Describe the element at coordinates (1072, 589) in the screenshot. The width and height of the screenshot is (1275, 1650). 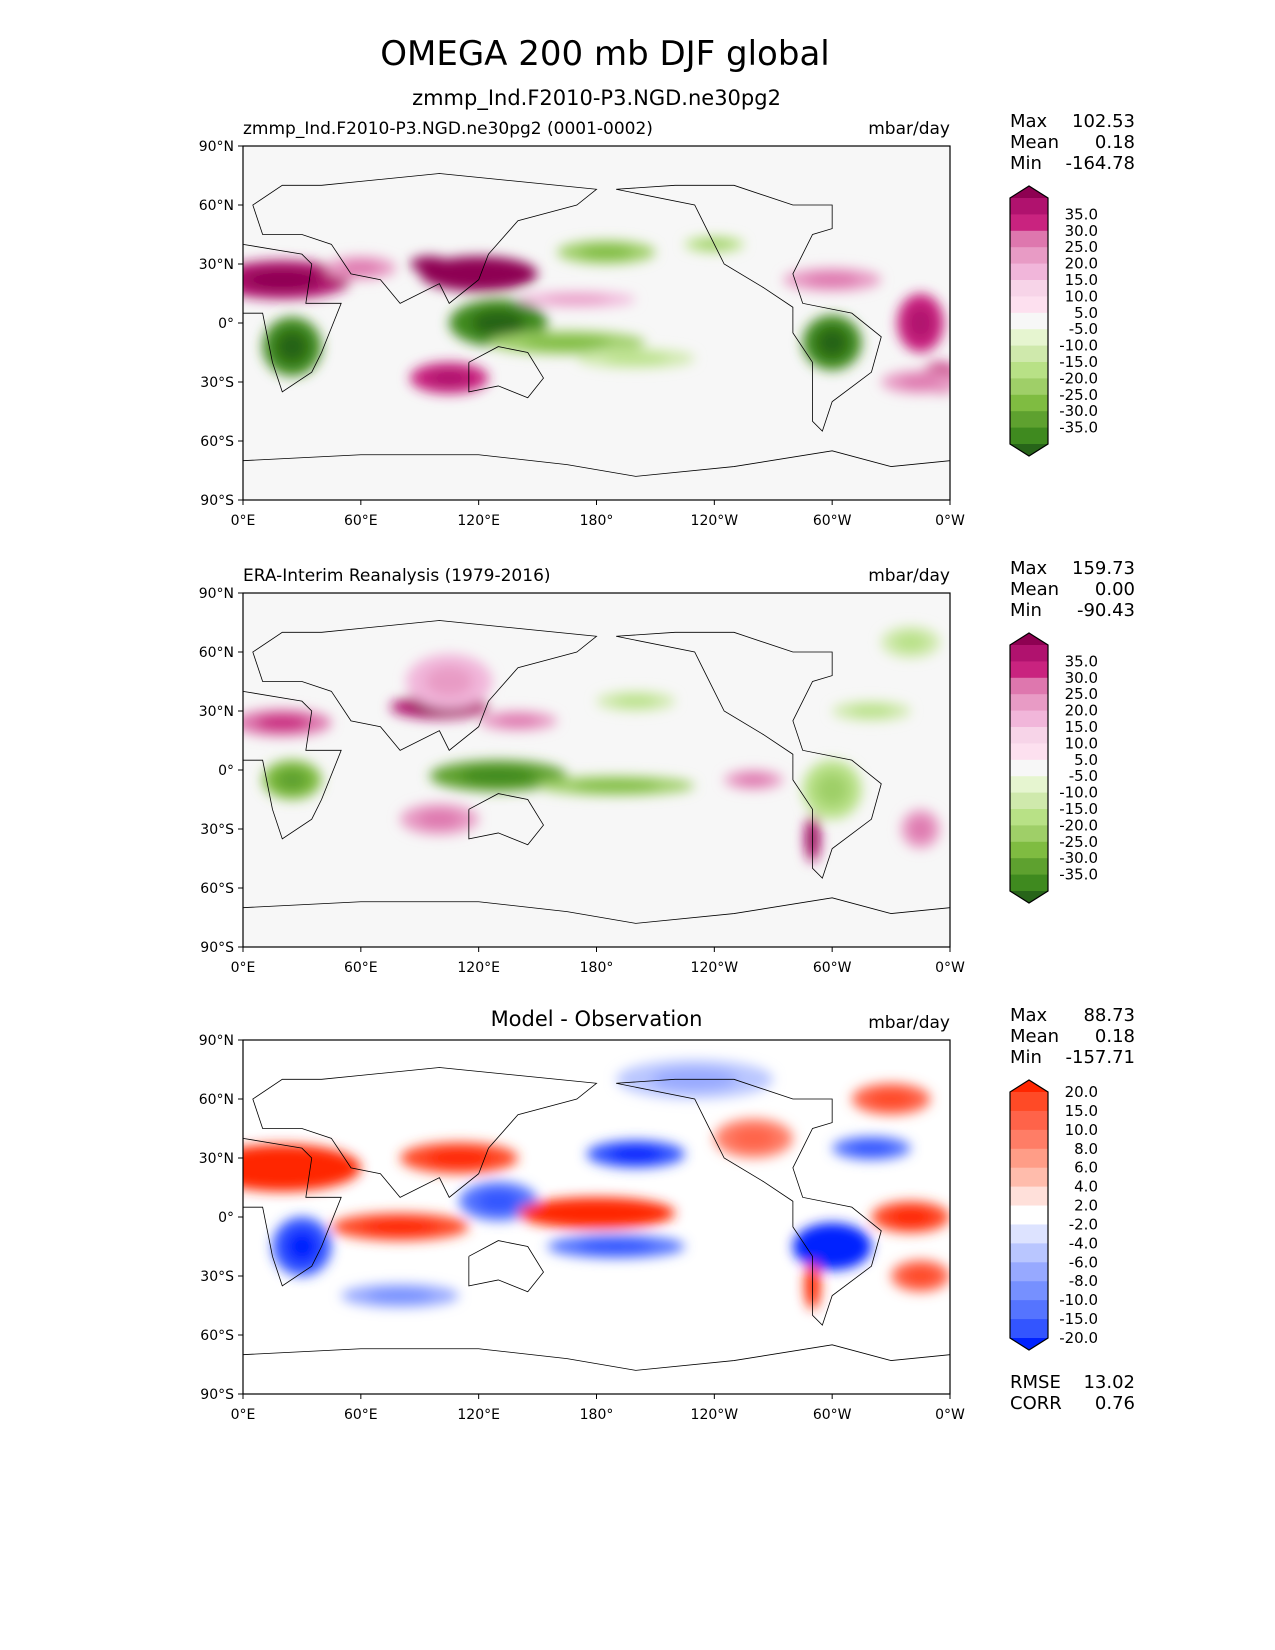
I see `stats-box: Max 159.73 Mean 0.00 Min -90.43` at that location.